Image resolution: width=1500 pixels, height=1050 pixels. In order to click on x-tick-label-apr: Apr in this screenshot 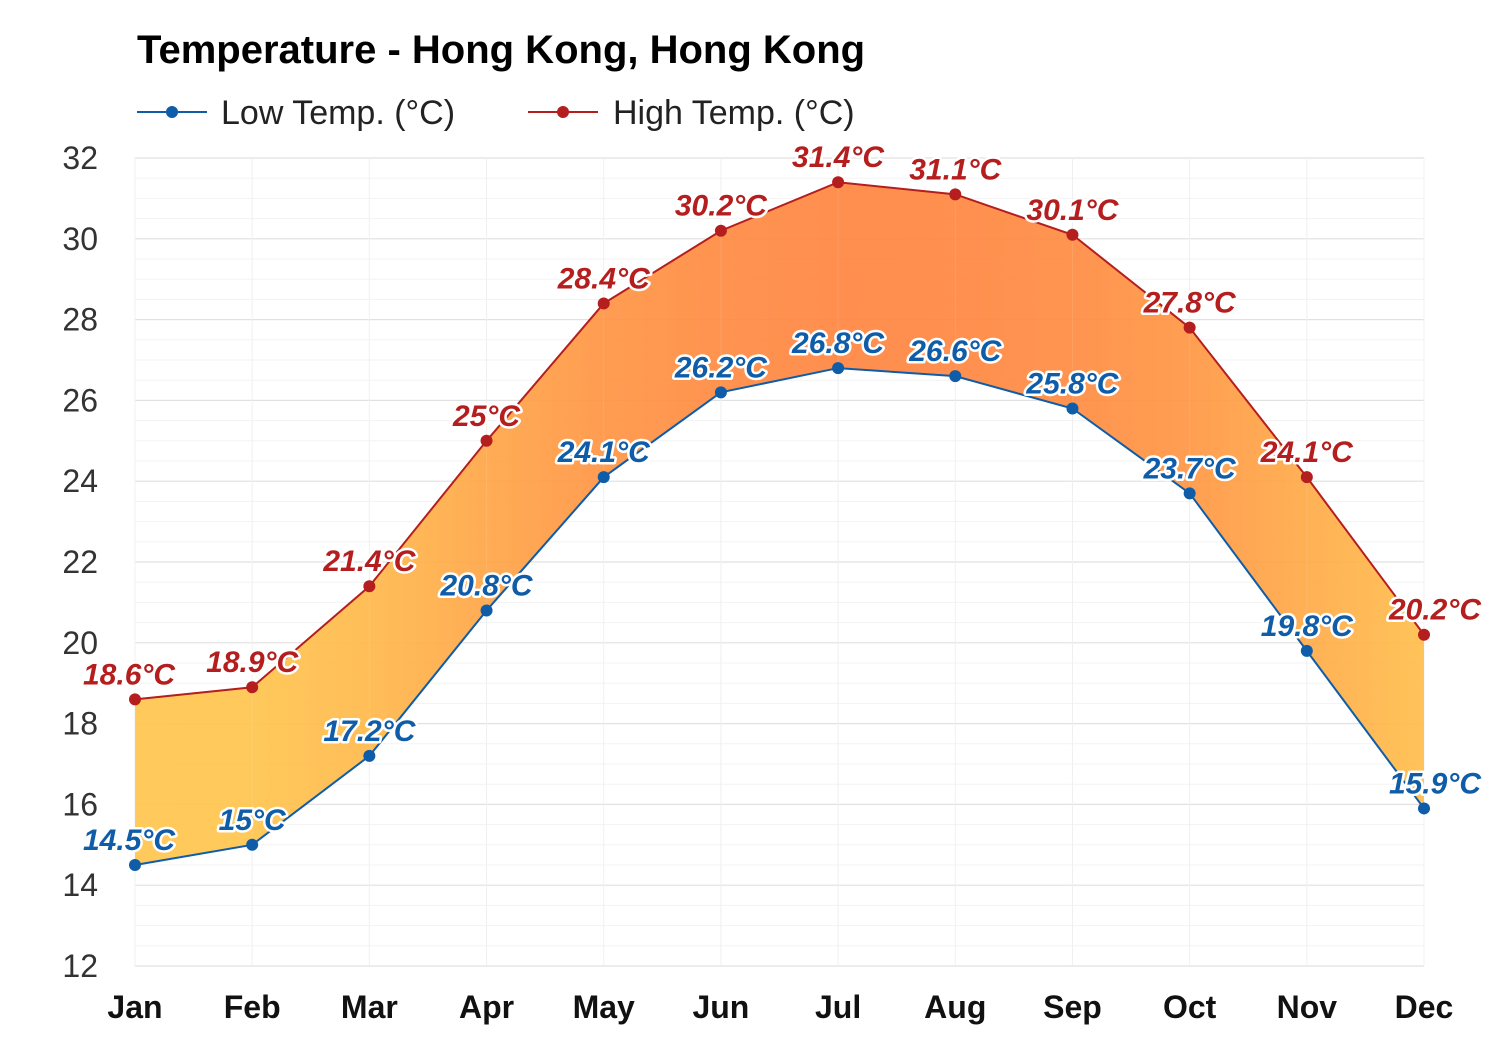, I will do `click(486, 1007)`.